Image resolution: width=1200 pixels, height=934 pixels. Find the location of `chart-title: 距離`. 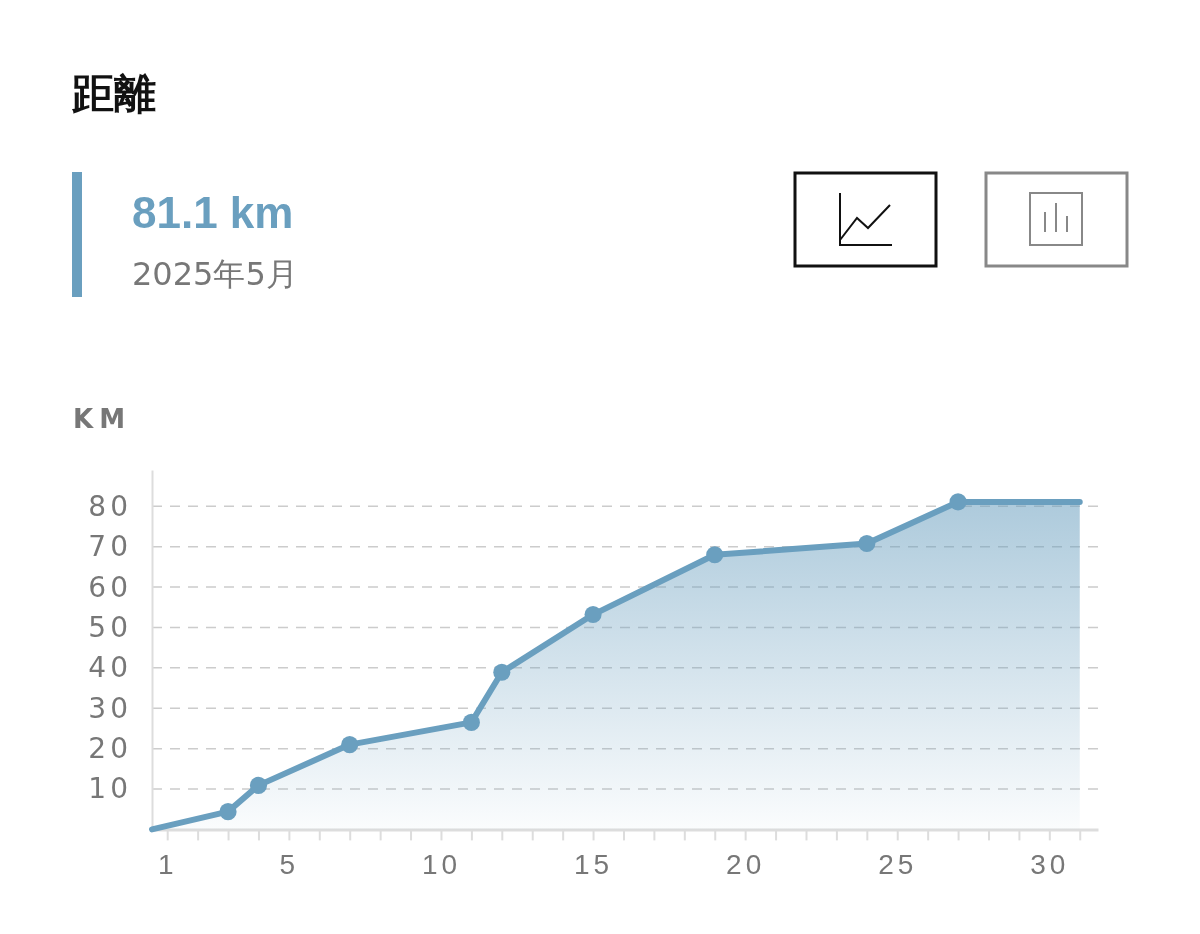

chart-title: 距離 is located at coordinates (113, 93).